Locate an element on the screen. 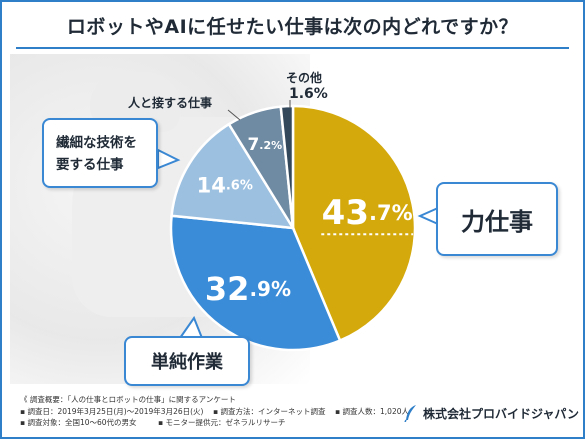 The height and width of the screenshot is (439, 585). value-label-person: 7.2% is located at coordinates (264, 145).